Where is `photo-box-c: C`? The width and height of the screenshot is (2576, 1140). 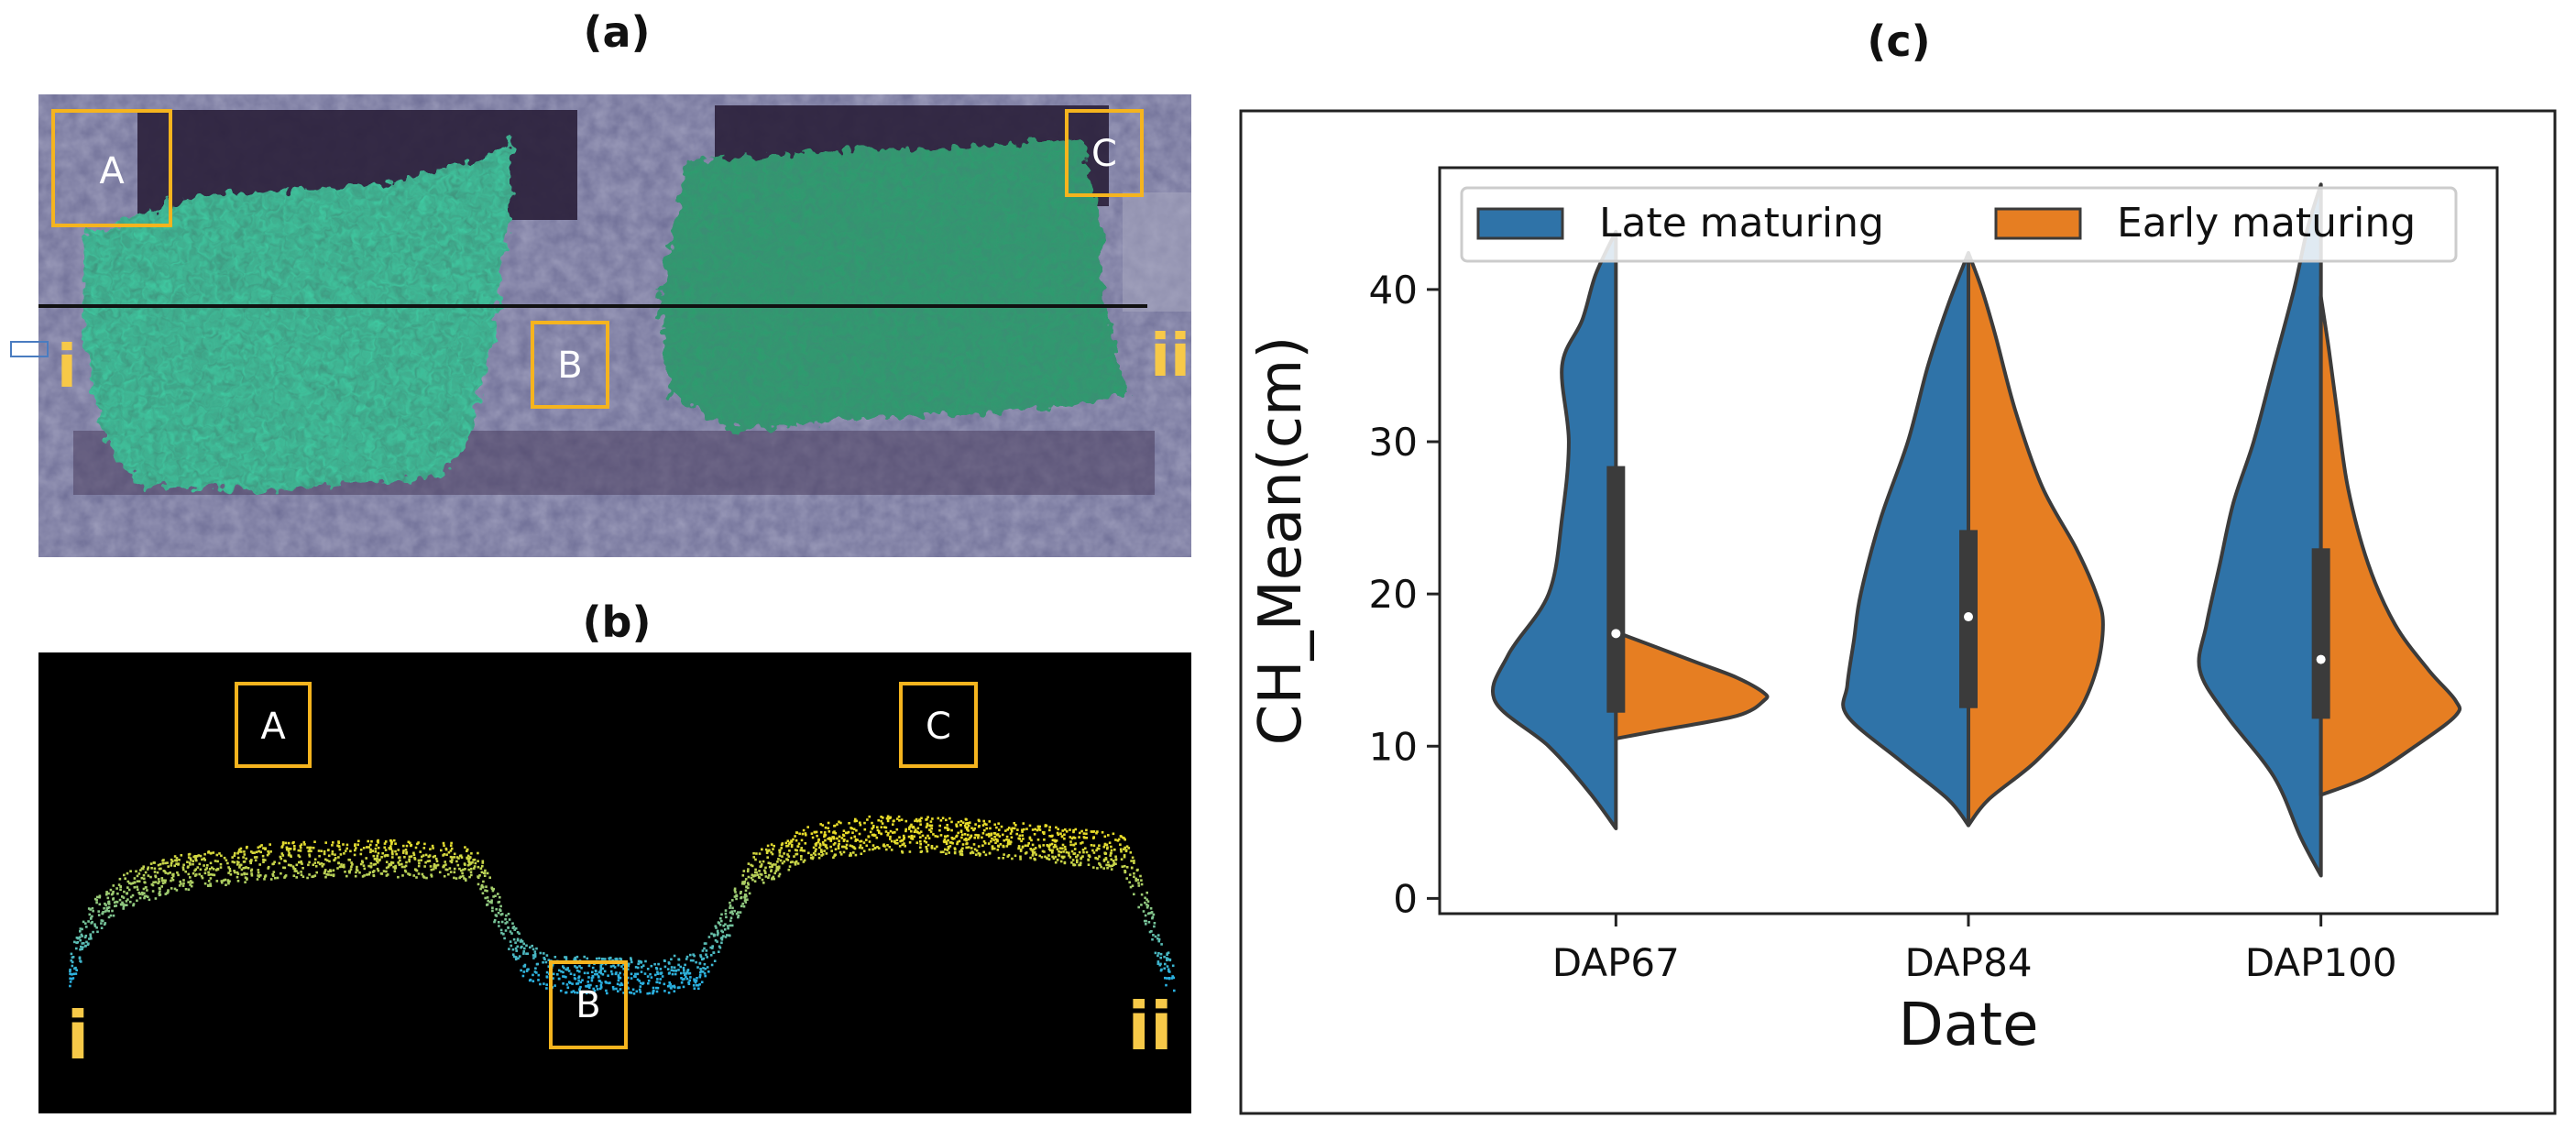
photo-box-c: C is located at coordinates (1104, 153).